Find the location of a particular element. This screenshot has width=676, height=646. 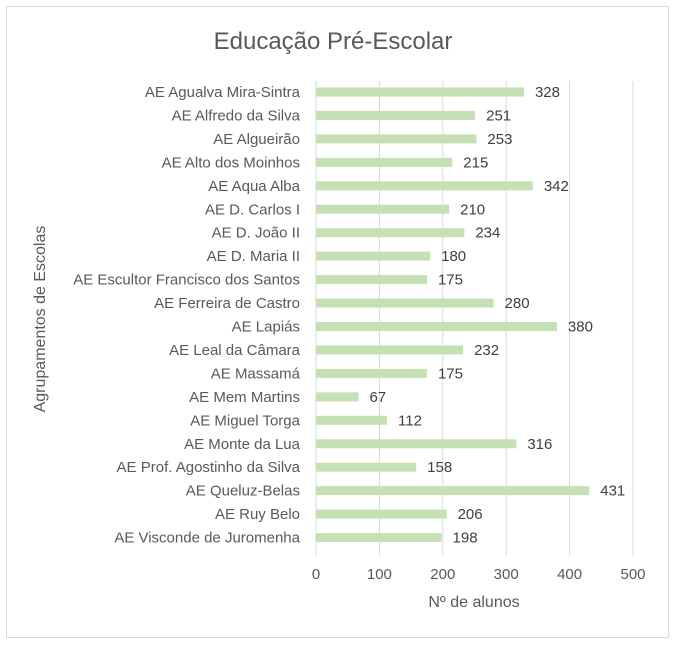

chart-title: Educação Pré-Escolar is located at coordinates (333, 41).